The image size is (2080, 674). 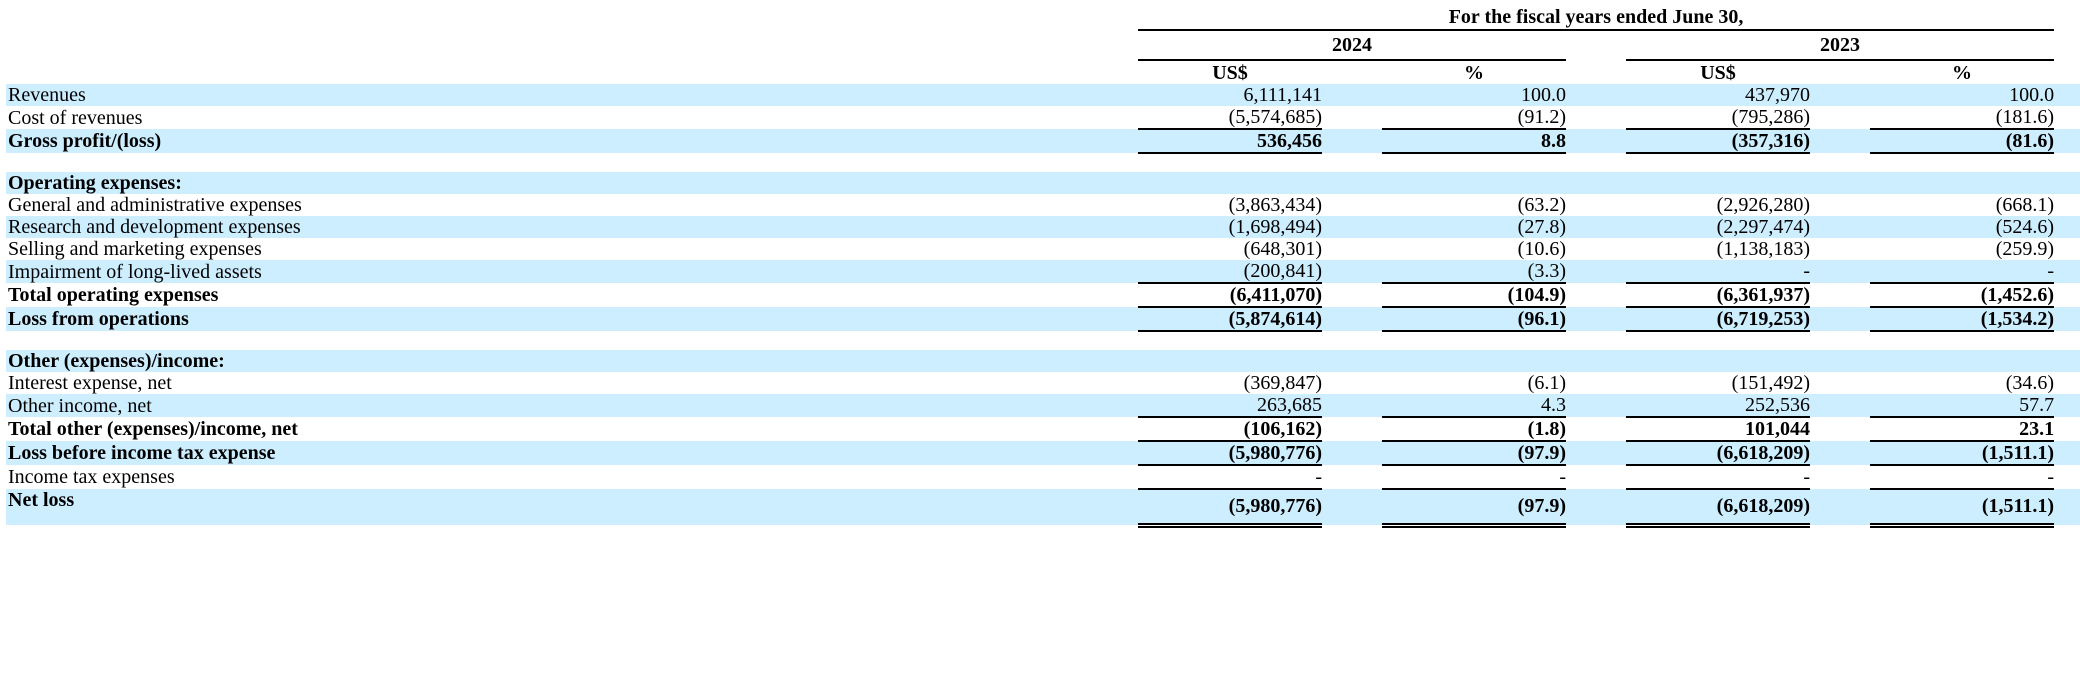 I want to click on value-2023: -, so click(x=1718, y=477).